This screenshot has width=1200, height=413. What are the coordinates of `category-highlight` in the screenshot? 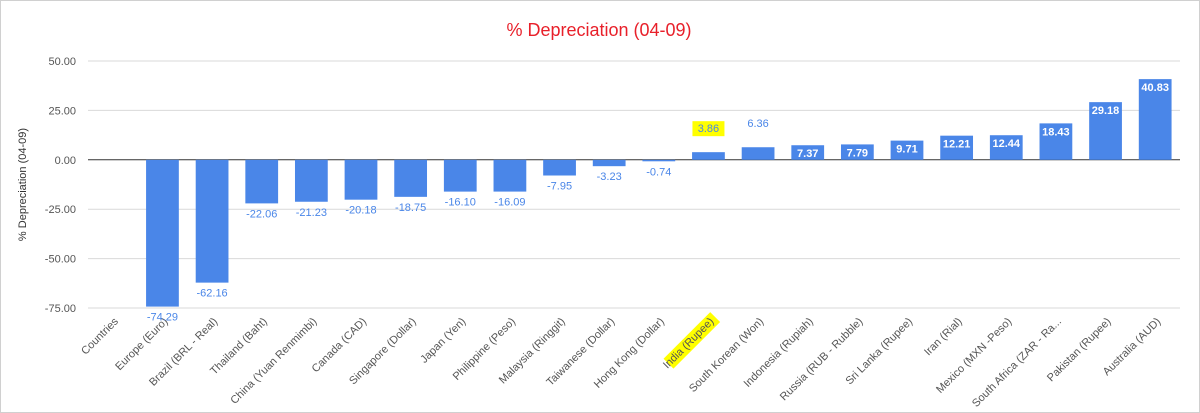 It's located at (692, 340).